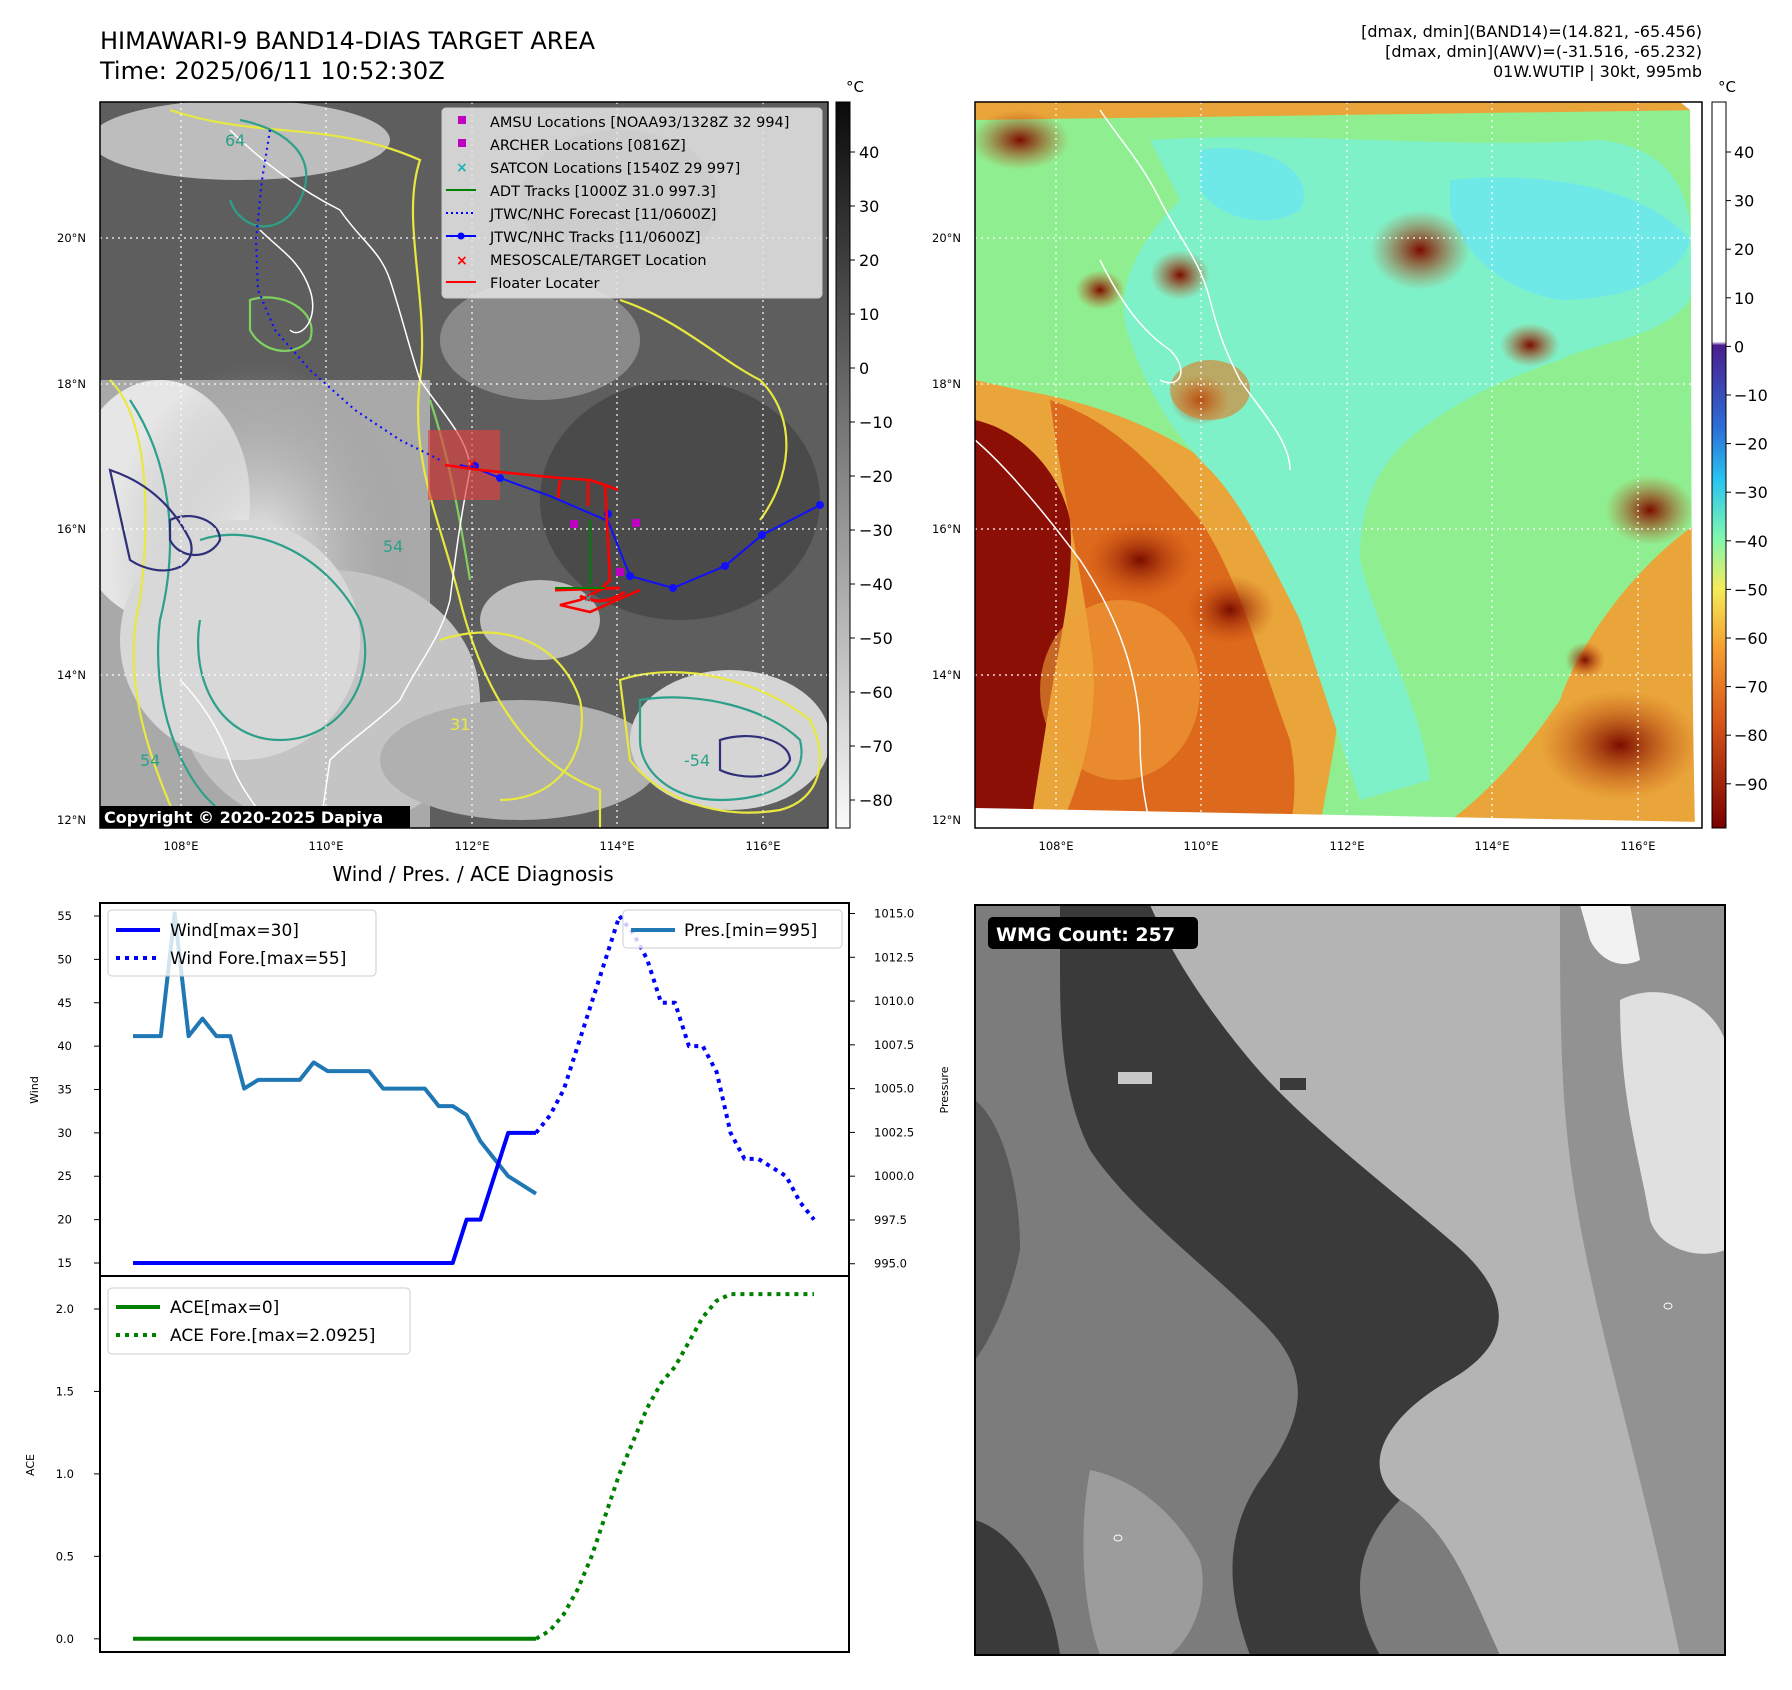  Describe the element at coordinates (64, 1263) in the screenshot. I see `y-tick-label: 15` at that location.